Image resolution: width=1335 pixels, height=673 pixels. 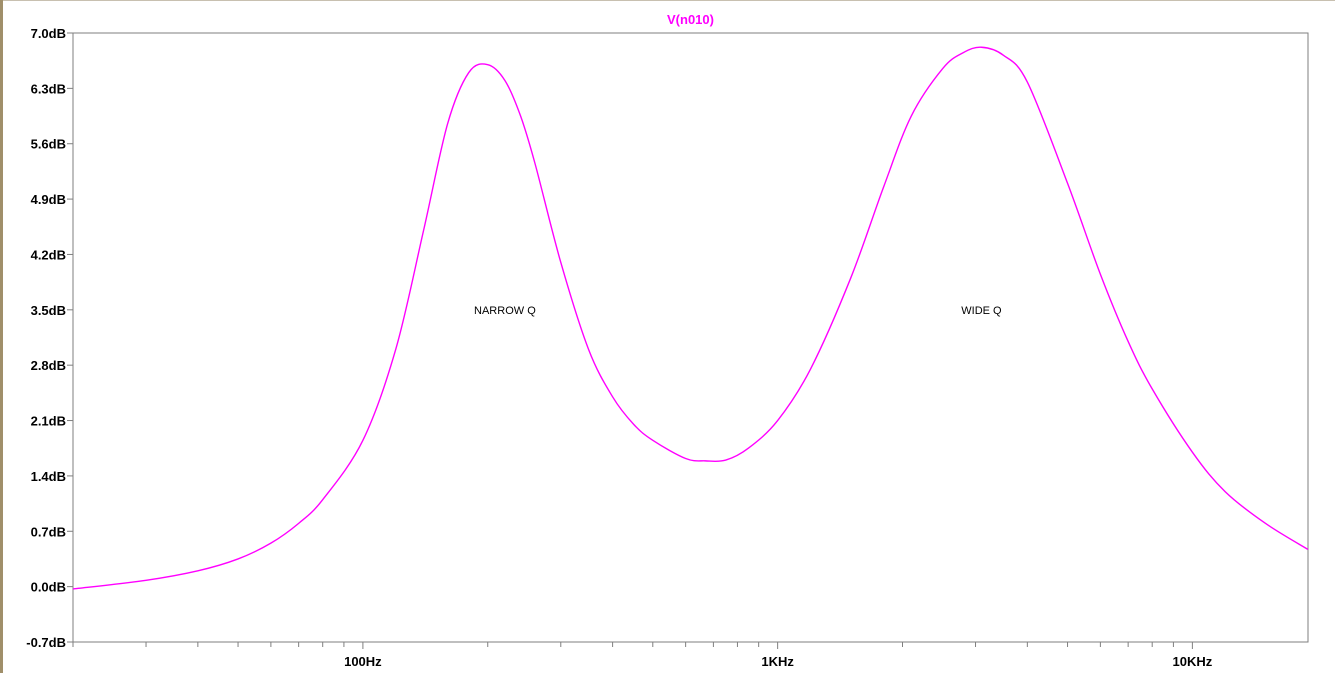 I want to click on y-tick-label: 6.3dB, so click(x=48, y=88).